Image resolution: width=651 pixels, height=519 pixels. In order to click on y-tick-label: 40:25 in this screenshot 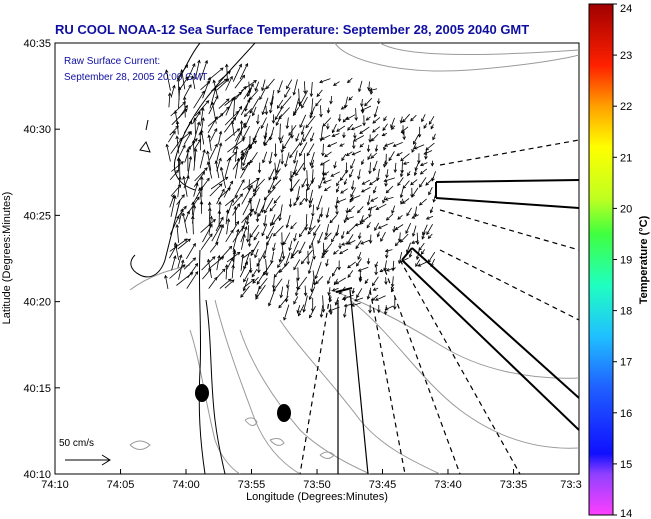, I will do `click(37, 216)`.